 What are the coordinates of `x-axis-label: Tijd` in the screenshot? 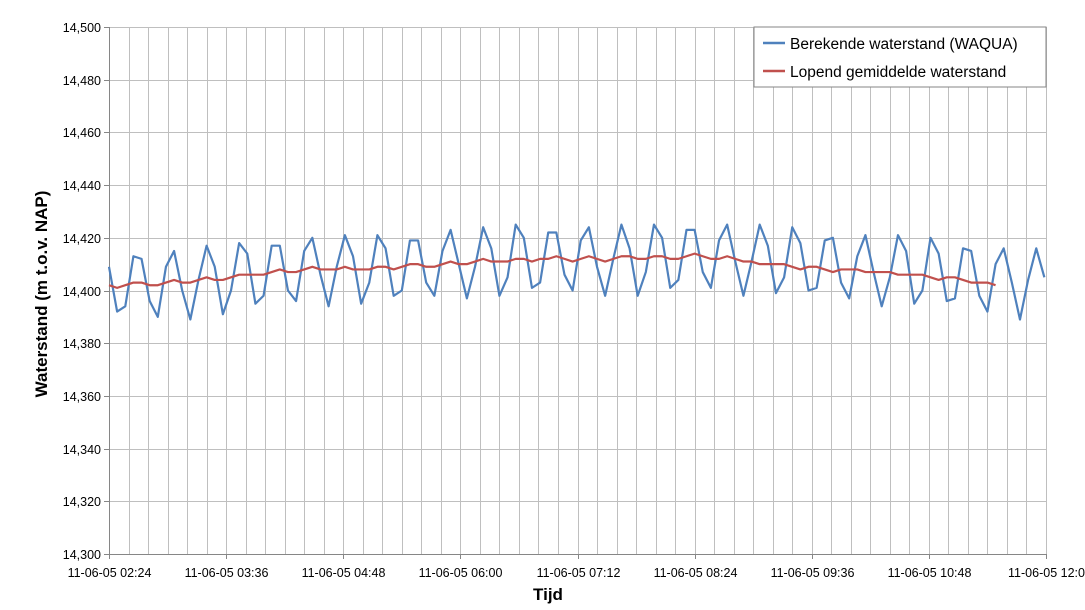 It's located at (548, 594).